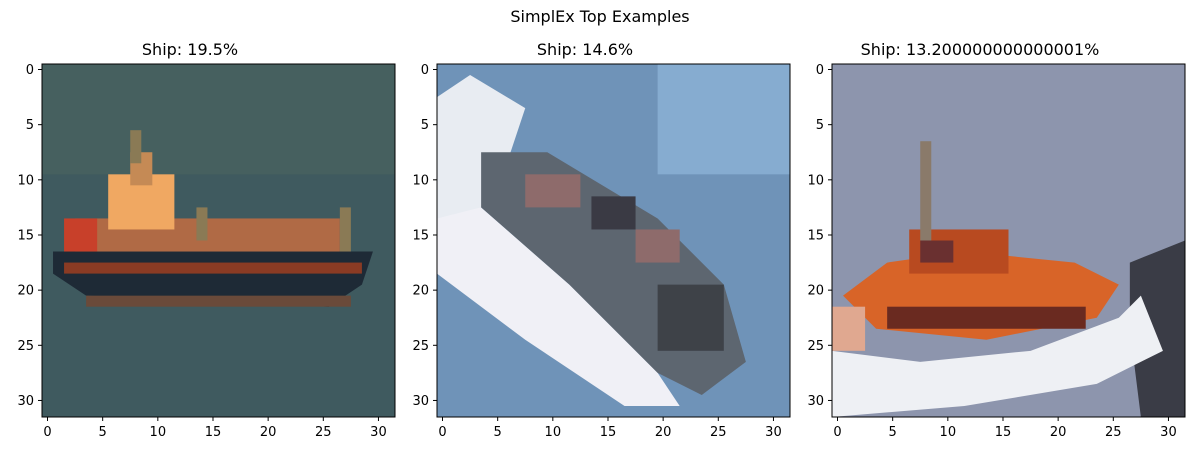 This screenshot has width=1200, height=450. What do you see at coordinates (585, 49) in the screenshot?
I see `subplot-title: Ship: 14.6%` at bounding box center [585, 49].